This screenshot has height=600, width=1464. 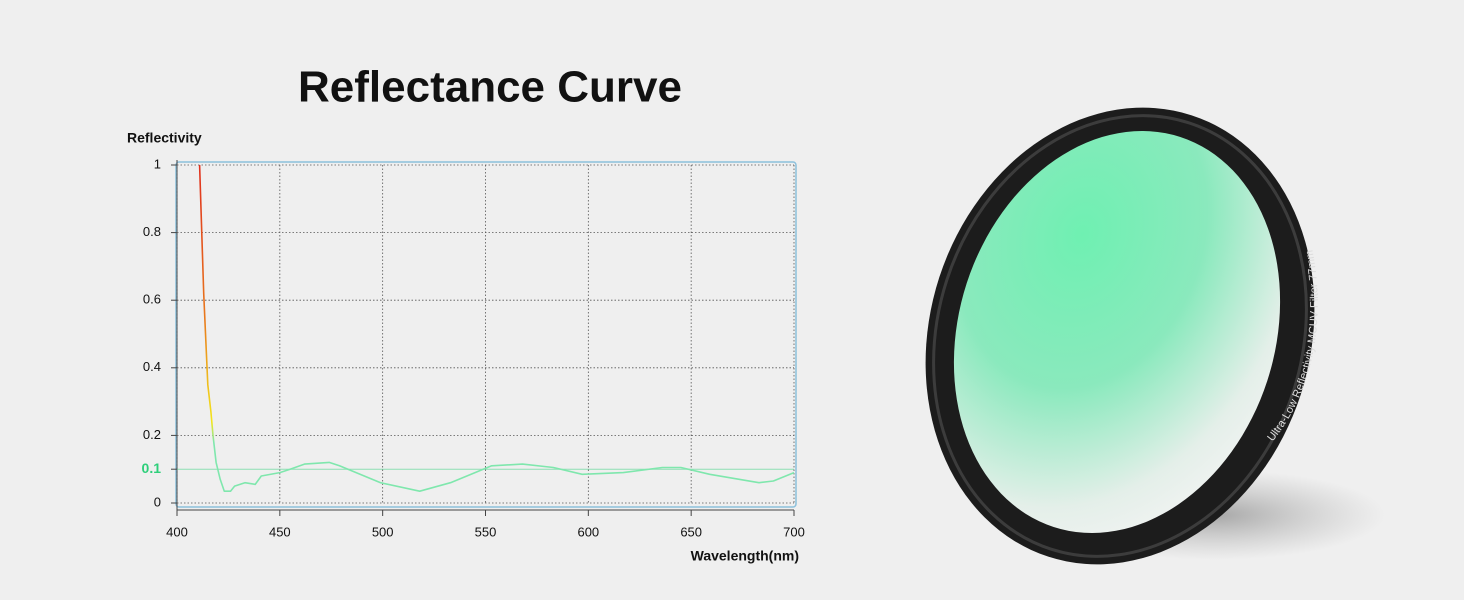 What do you see at coordinates (794, 531) in the screenshot?
I see `x-tick-label: 700` at bounding box center [794, 531].